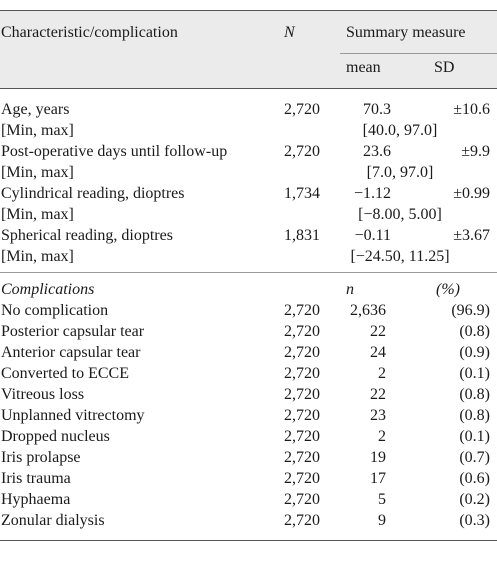 This screenshot has height=571, width=497. Describe the element at coordinates (382, 499) in the screenshot. I see `row-count: 5` at that location.